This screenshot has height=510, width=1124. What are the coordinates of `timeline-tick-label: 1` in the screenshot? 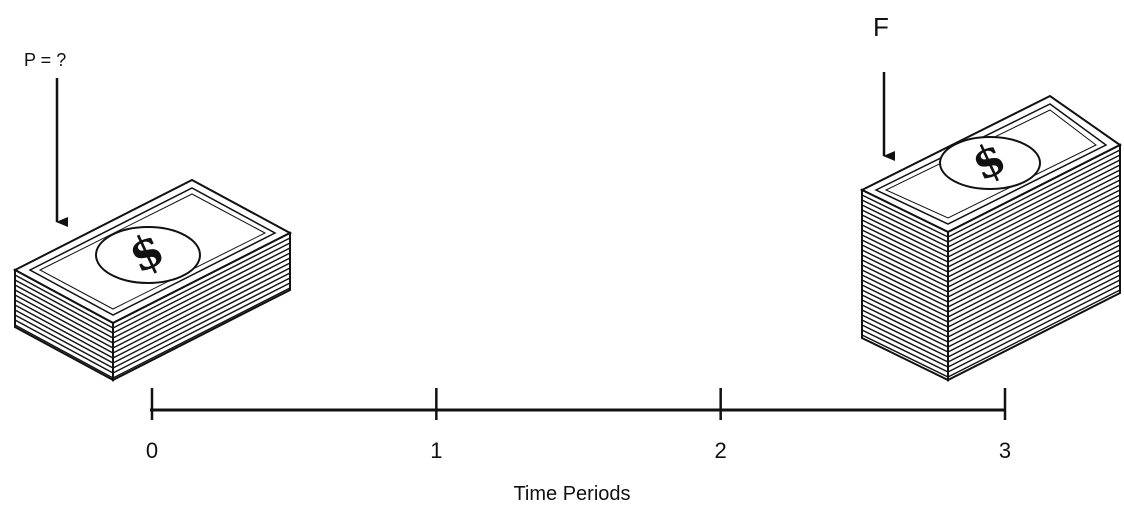 It's located at (436, 450).